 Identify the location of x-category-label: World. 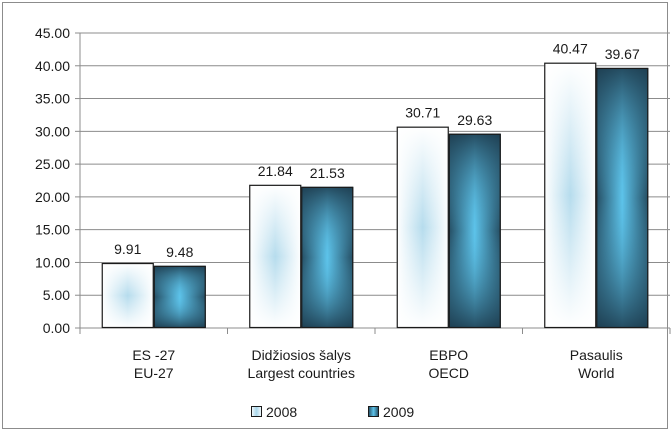
(596, 373).